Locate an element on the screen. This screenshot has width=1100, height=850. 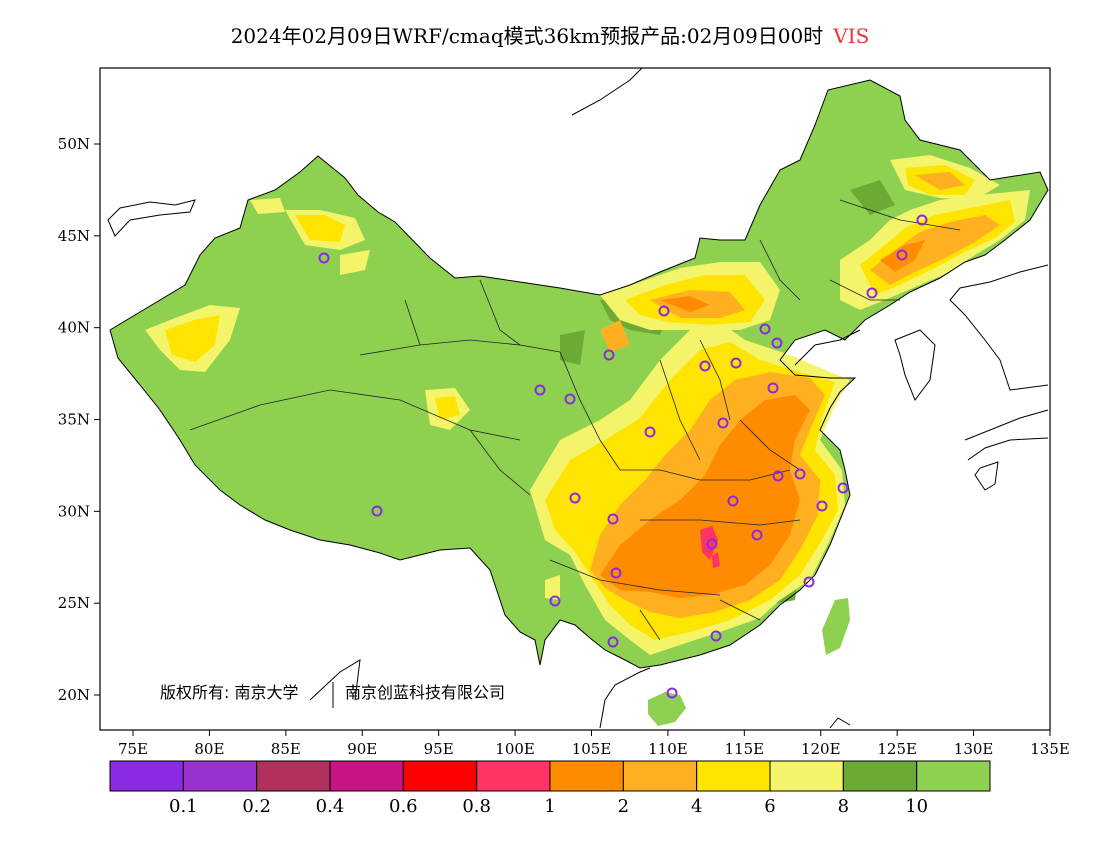
lat-tick-label: 30N is located at coordinates (74, 511).